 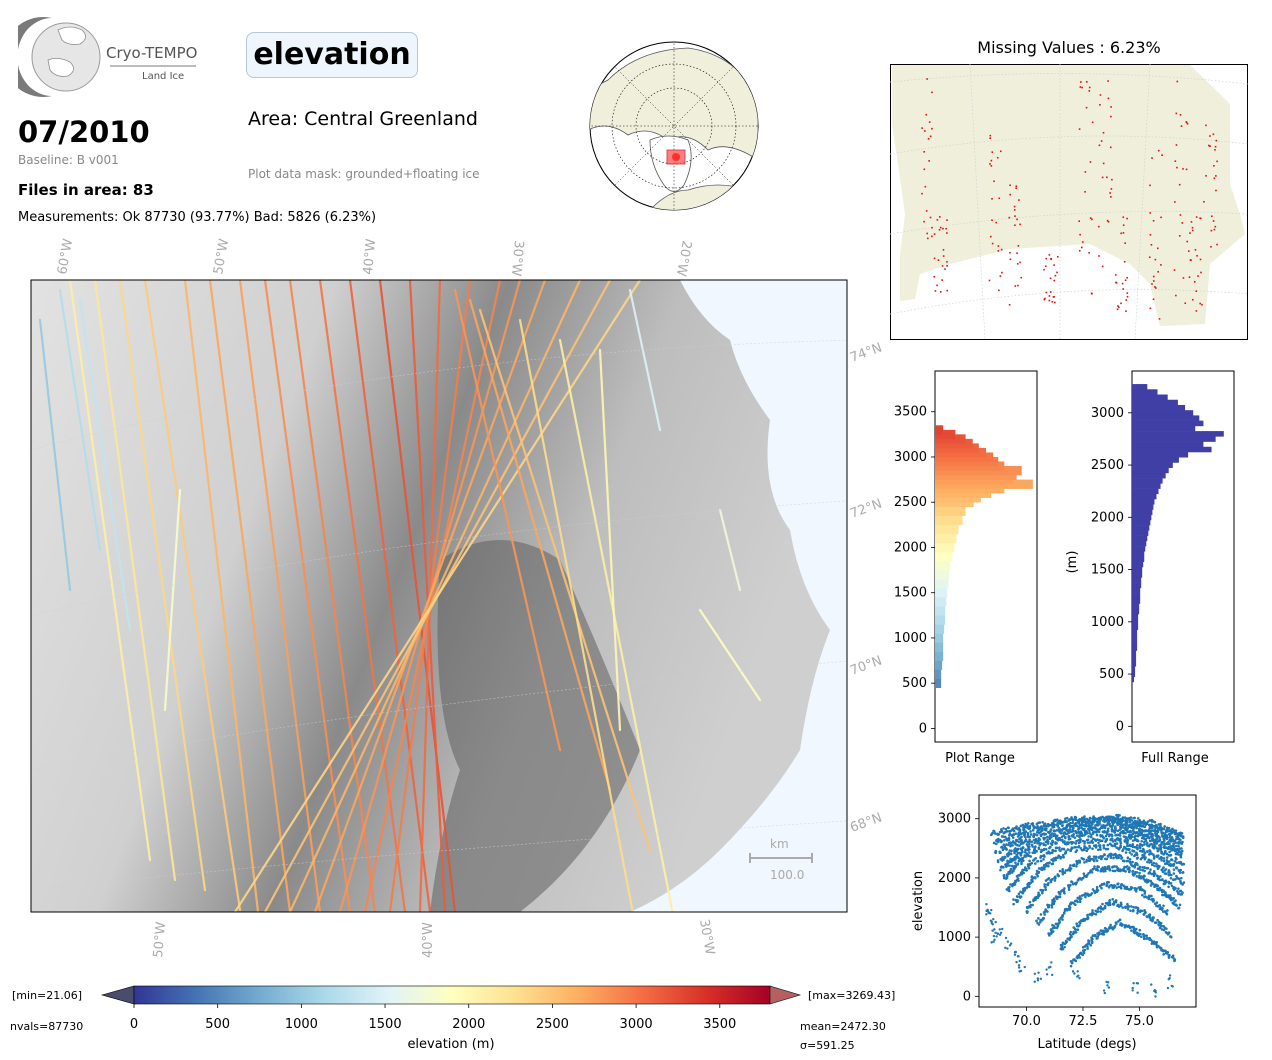 I want to click on scatter-points, so click(x=1085, y=905).